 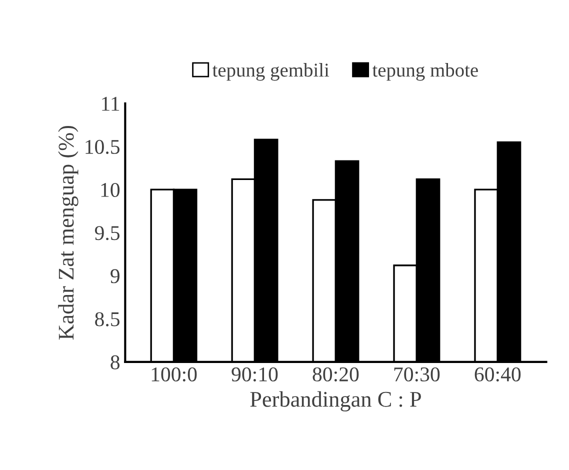 What do you see at coordinates (417, 374) in the screenshot?
I see `x-tick-label: 70:30` at bounding box center [417, 374].